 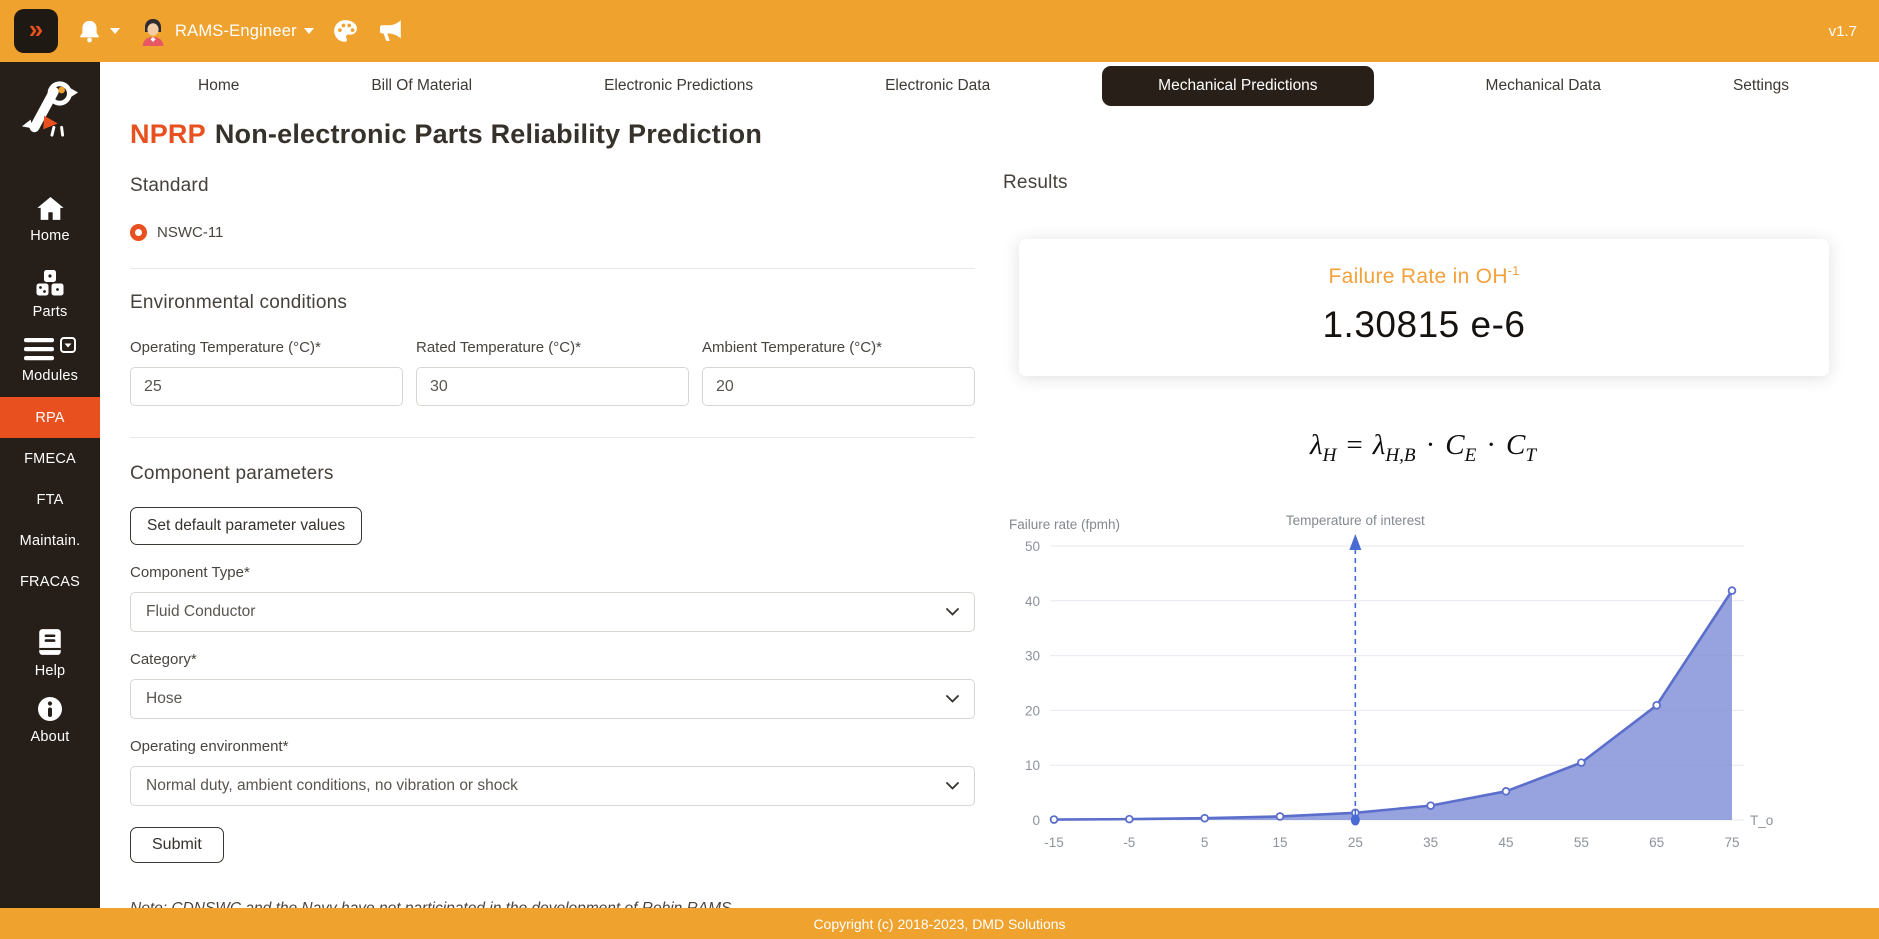 What do you see at coordinates (422, 85) in the screenshot?
I see `tab-bill-of-material: Bill Of Material` at bounding box center [422, 85].